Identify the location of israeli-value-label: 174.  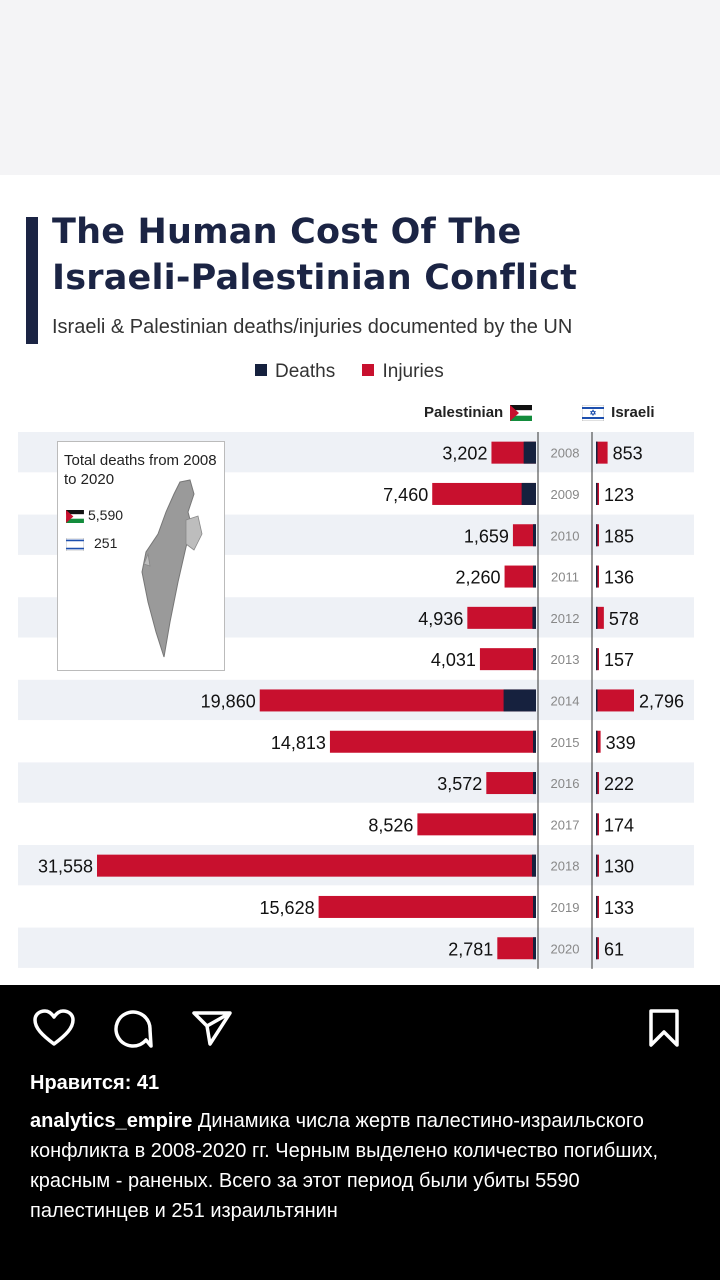
(619, 825).